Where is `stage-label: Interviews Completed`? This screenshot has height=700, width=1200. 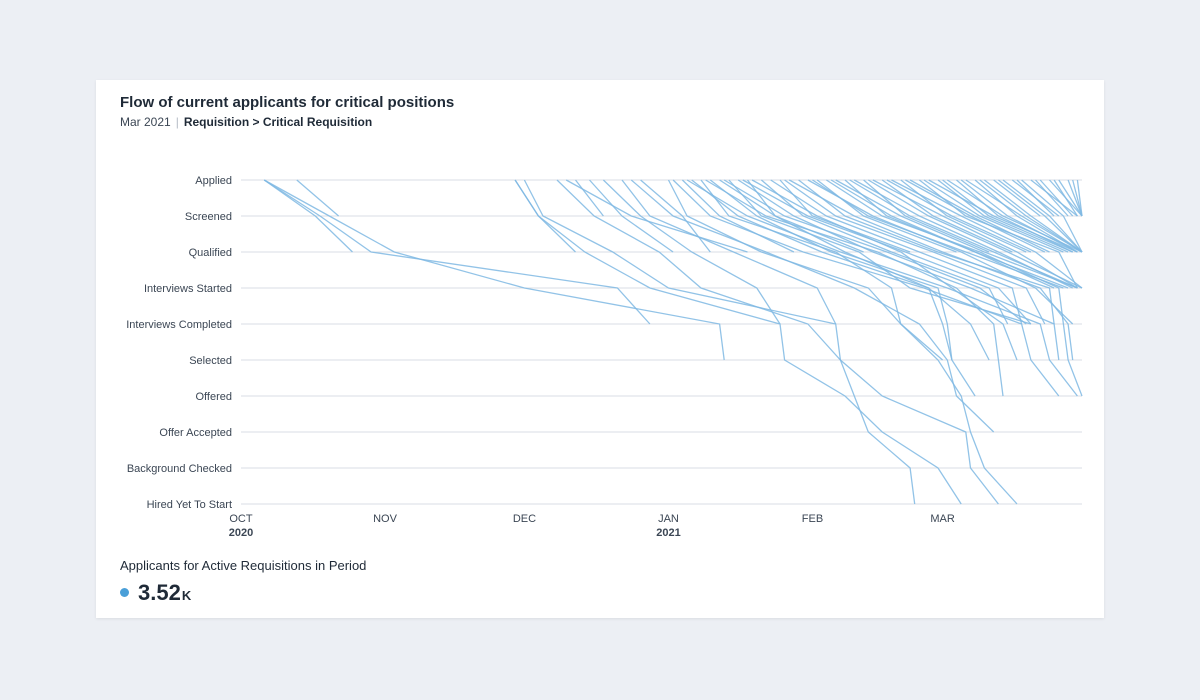
stage-label: Interviews Completed is located at coordinates (179, 325).